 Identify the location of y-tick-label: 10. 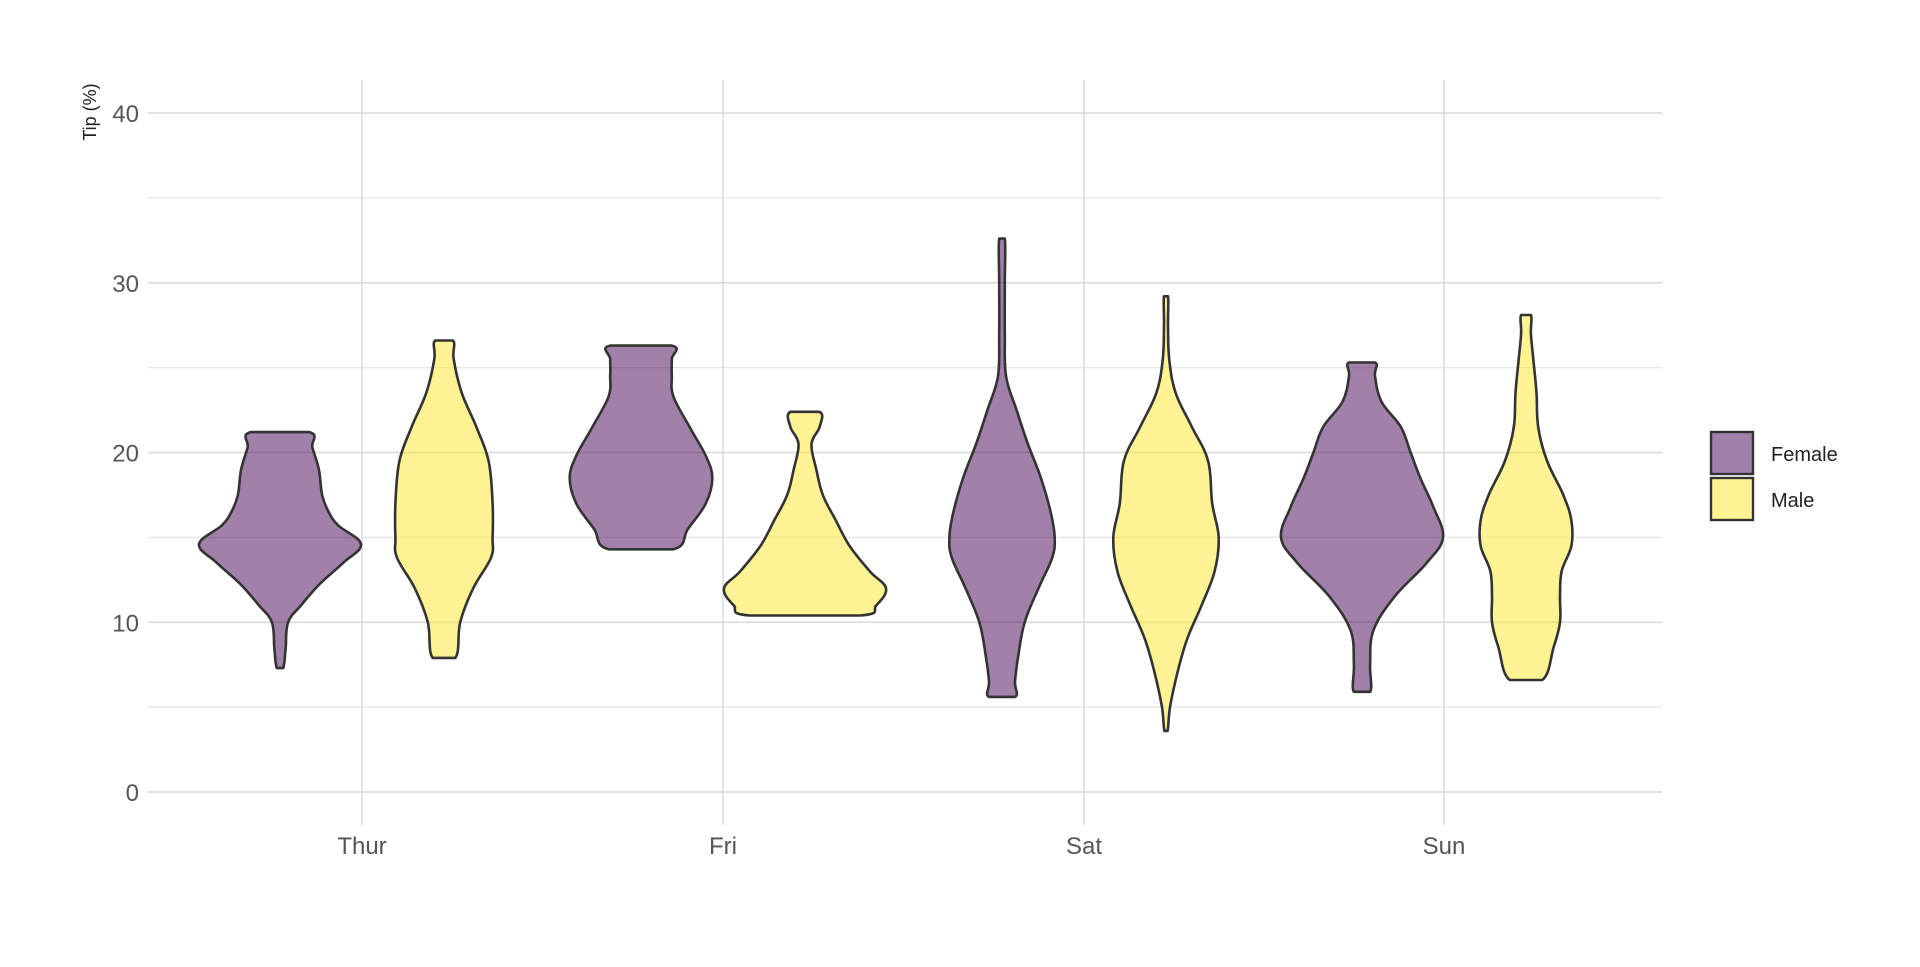
(125, 623).